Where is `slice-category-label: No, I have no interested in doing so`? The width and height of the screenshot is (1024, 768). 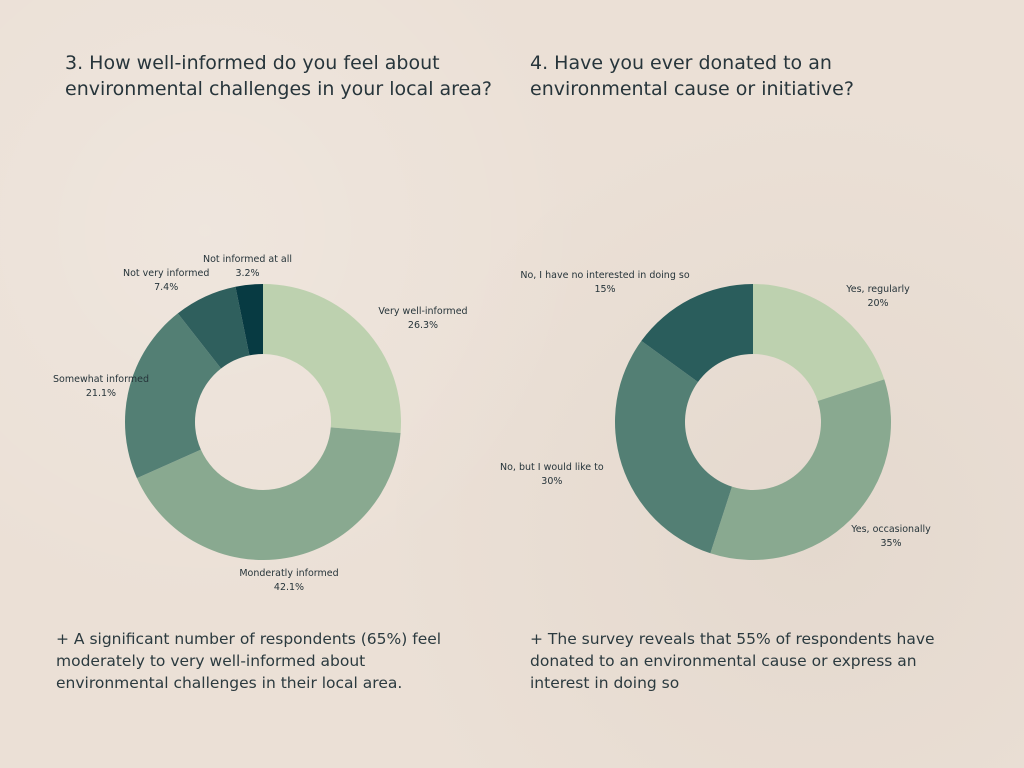
slice-category-label: No, I have no interested in doing so is located at coordinates (604, 275).